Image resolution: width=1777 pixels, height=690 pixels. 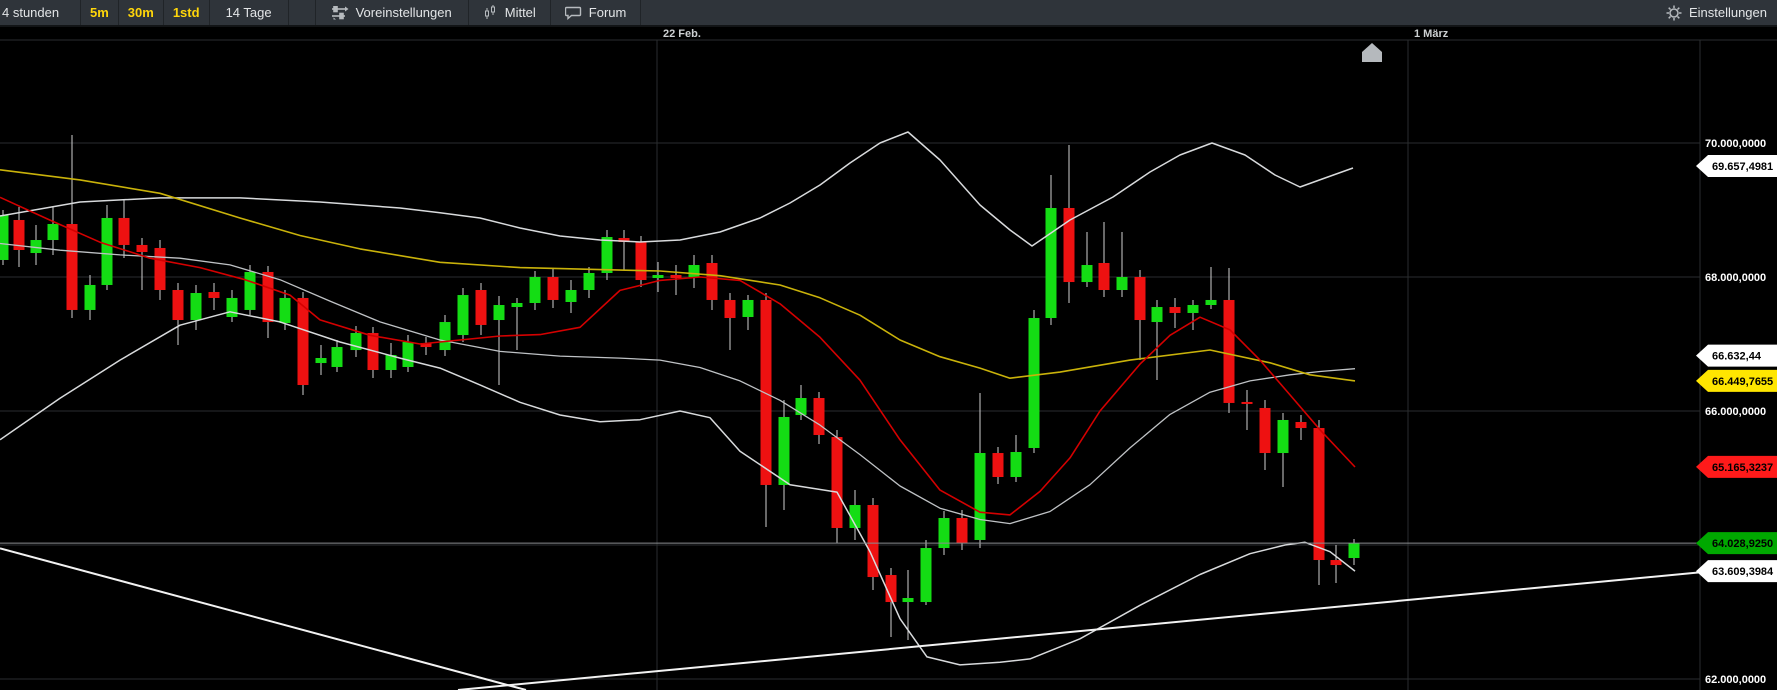 I want to click on timeframe-current-button: 4 stunden, so click(x=40, y=12).